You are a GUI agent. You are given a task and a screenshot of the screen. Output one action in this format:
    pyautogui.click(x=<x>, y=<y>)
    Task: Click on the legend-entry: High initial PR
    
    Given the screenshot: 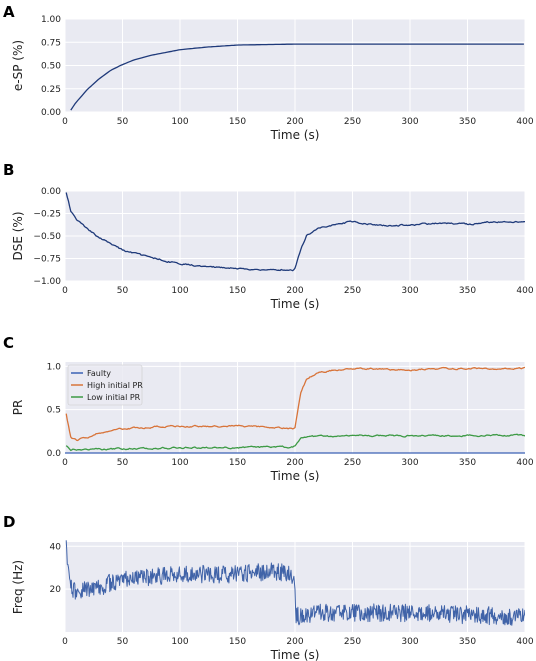 What is the action you would take?
    pyautogui.click(x=115, y=385)
    